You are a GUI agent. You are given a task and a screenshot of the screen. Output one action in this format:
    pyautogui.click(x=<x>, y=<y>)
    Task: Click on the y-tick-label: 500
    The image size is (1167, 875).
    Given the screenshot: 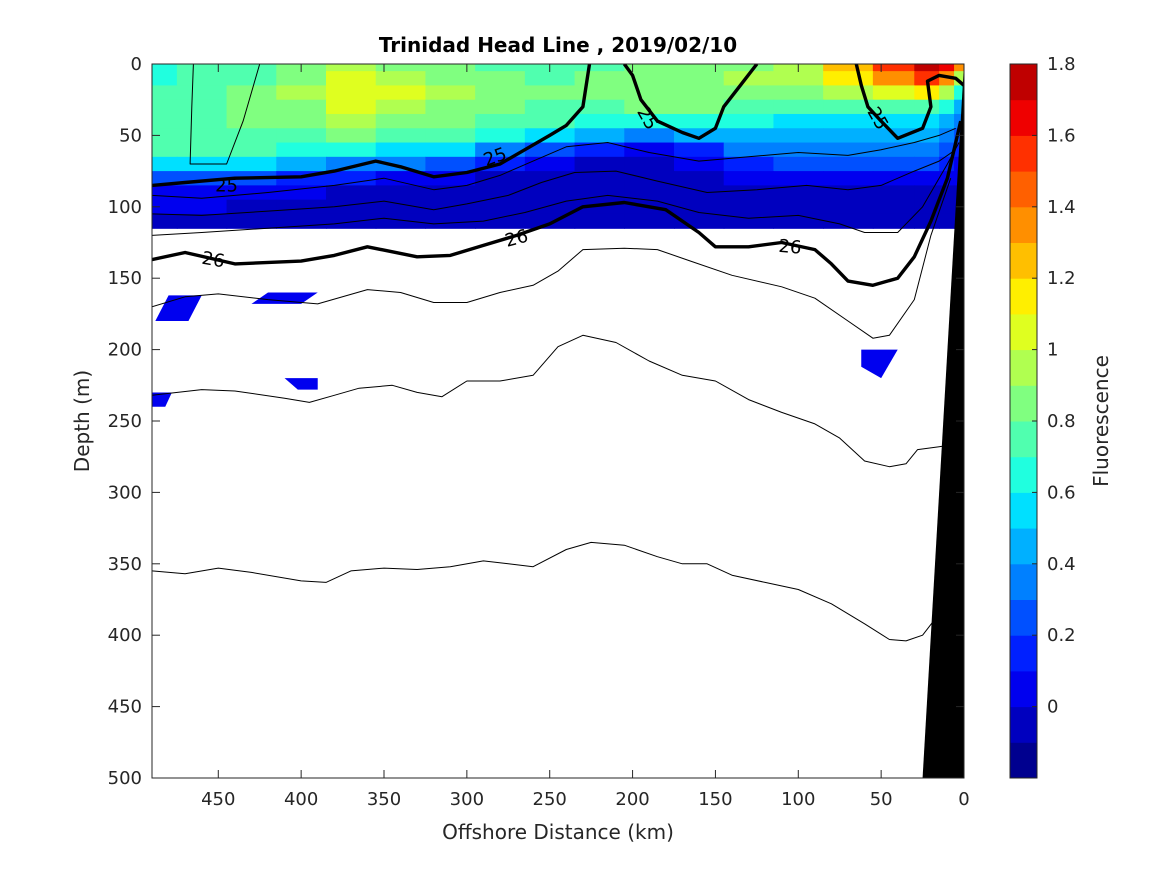 What is the action you would take?
    pyautogui.click(x=125, y=778)
    